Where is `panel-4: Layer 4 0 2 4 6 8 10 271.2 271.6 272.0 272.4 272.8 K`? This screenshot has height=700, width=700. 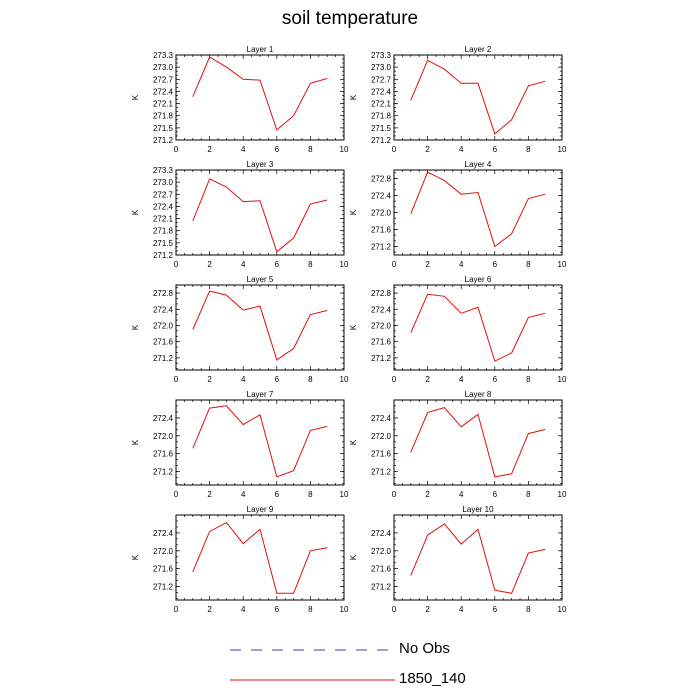 panel-4: Layer 4 0 2 4 6 8 10 271.2 271.6 272.0 272.4 272.8 K is located at coordinates (458, 214).